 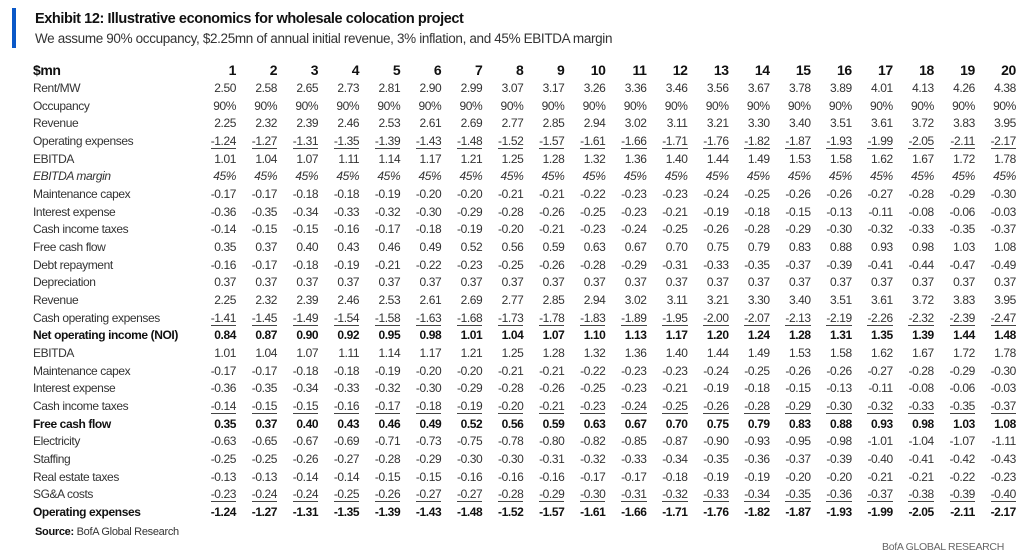 What do you see at coordinates (676, 158) in the screenshot?
I see `cell-value: 1.40` at bounding box center [676, 158].